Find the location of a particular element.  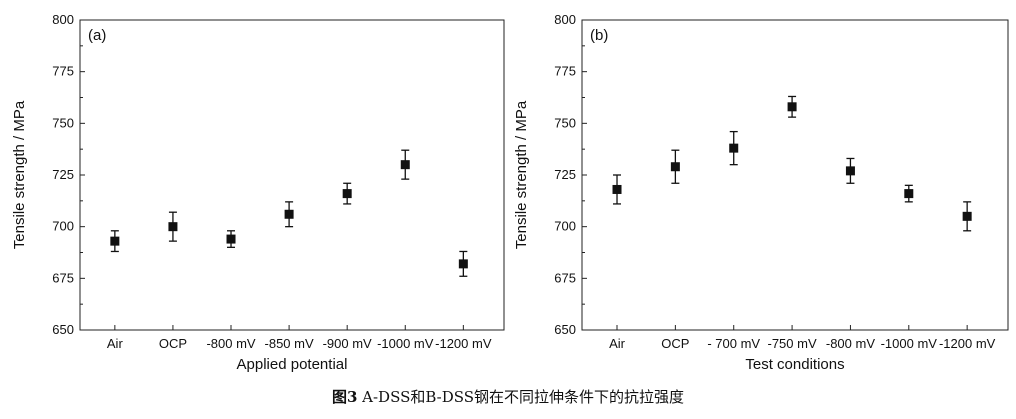

caption-figure-label: 图3 is located at coordinates (344, 397).